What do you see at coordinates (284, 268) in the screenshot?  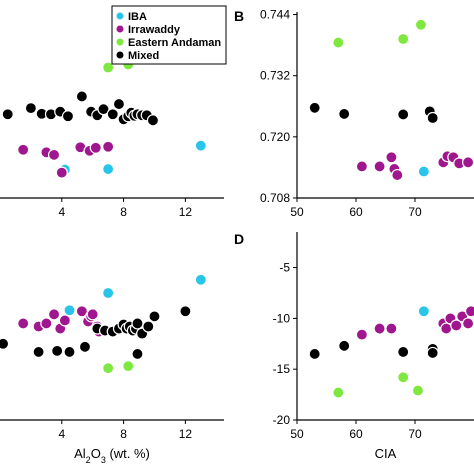 I see `y-tick-label: -5` at bounding box center [284, 268].